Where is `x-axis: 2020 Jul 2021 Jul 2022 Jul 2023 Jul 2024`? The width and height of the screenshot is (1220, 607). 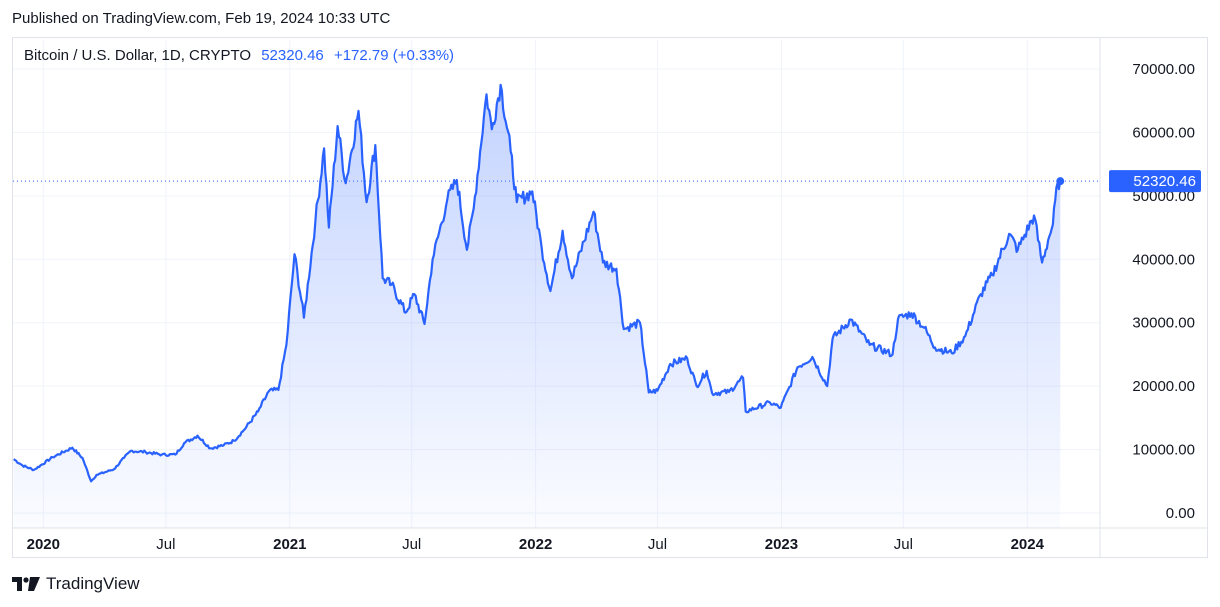 x-axis: 2020 Jul 2021 Jul 2022 Jul 2023 Jul 2024 is located at coordinates (536, 544).